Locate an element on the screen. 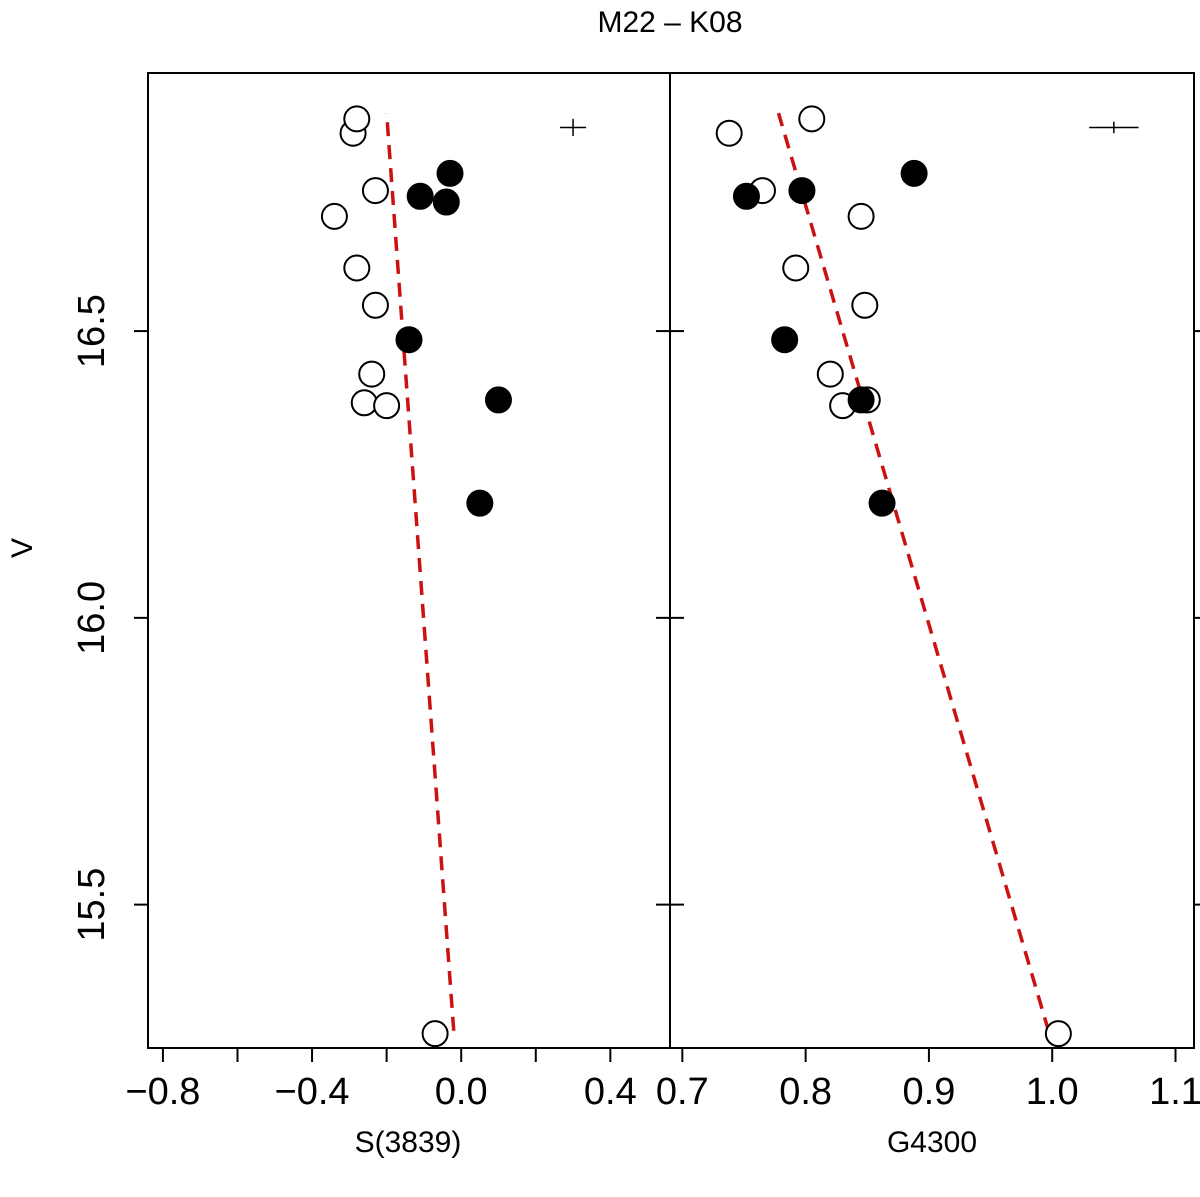 This screenshot has width=1200, height=1197. x-tick-label: −0.4 is located at coordinates (312, 1092).